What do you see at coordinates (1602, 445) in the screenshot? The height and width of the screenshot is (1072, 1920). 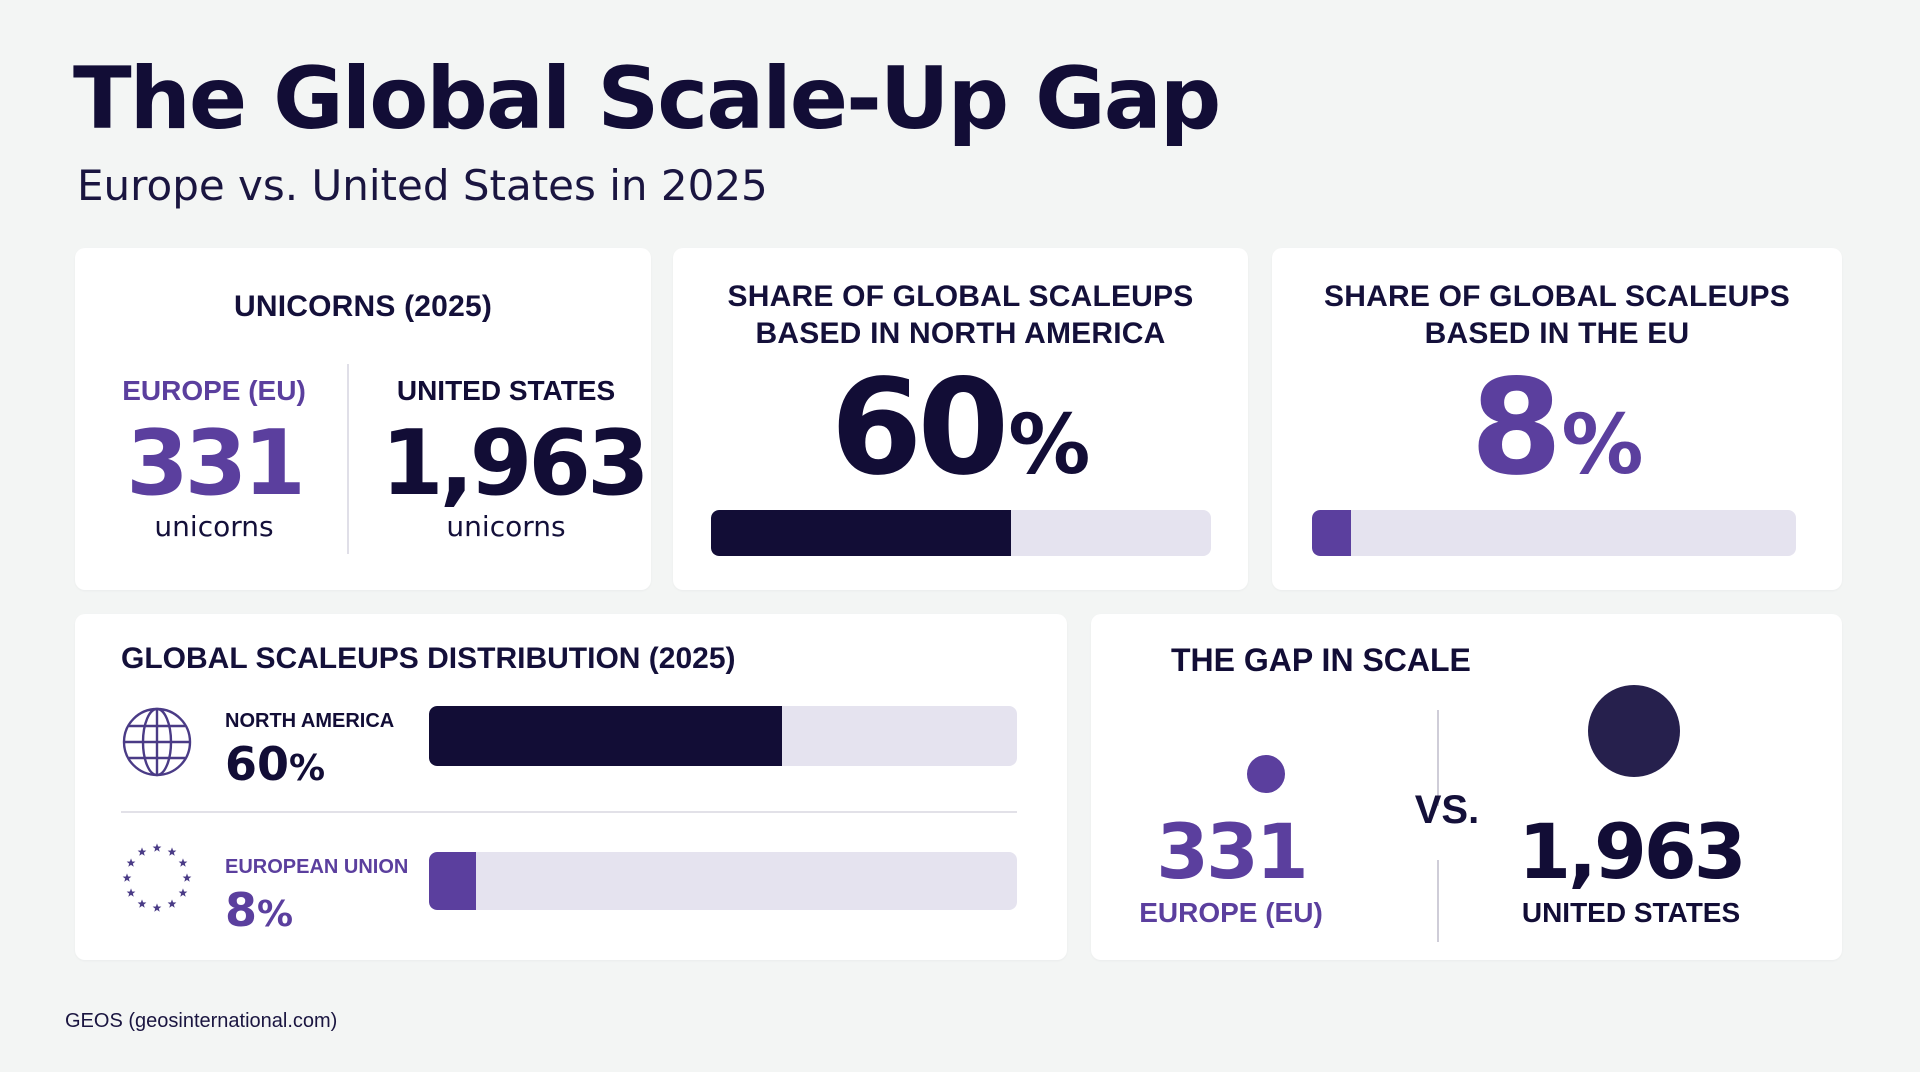 I see `eu-share-percent-sign: %` at bounding box center [1602, 445].